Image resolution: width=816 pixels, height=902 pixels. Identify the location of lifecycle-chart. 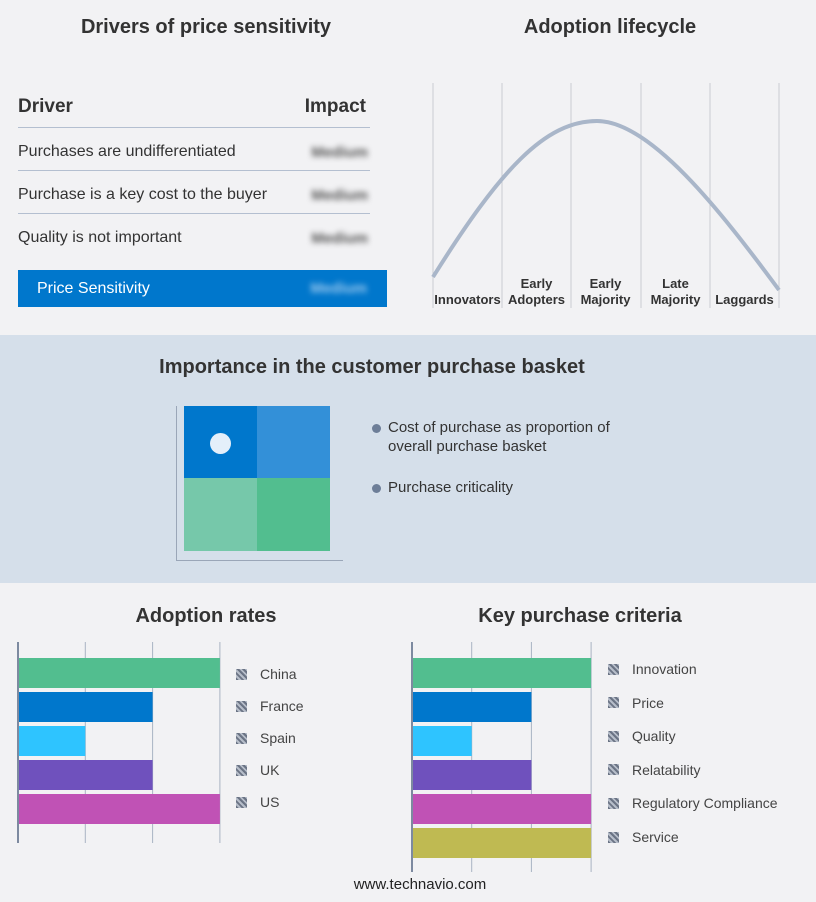
(606, 195).